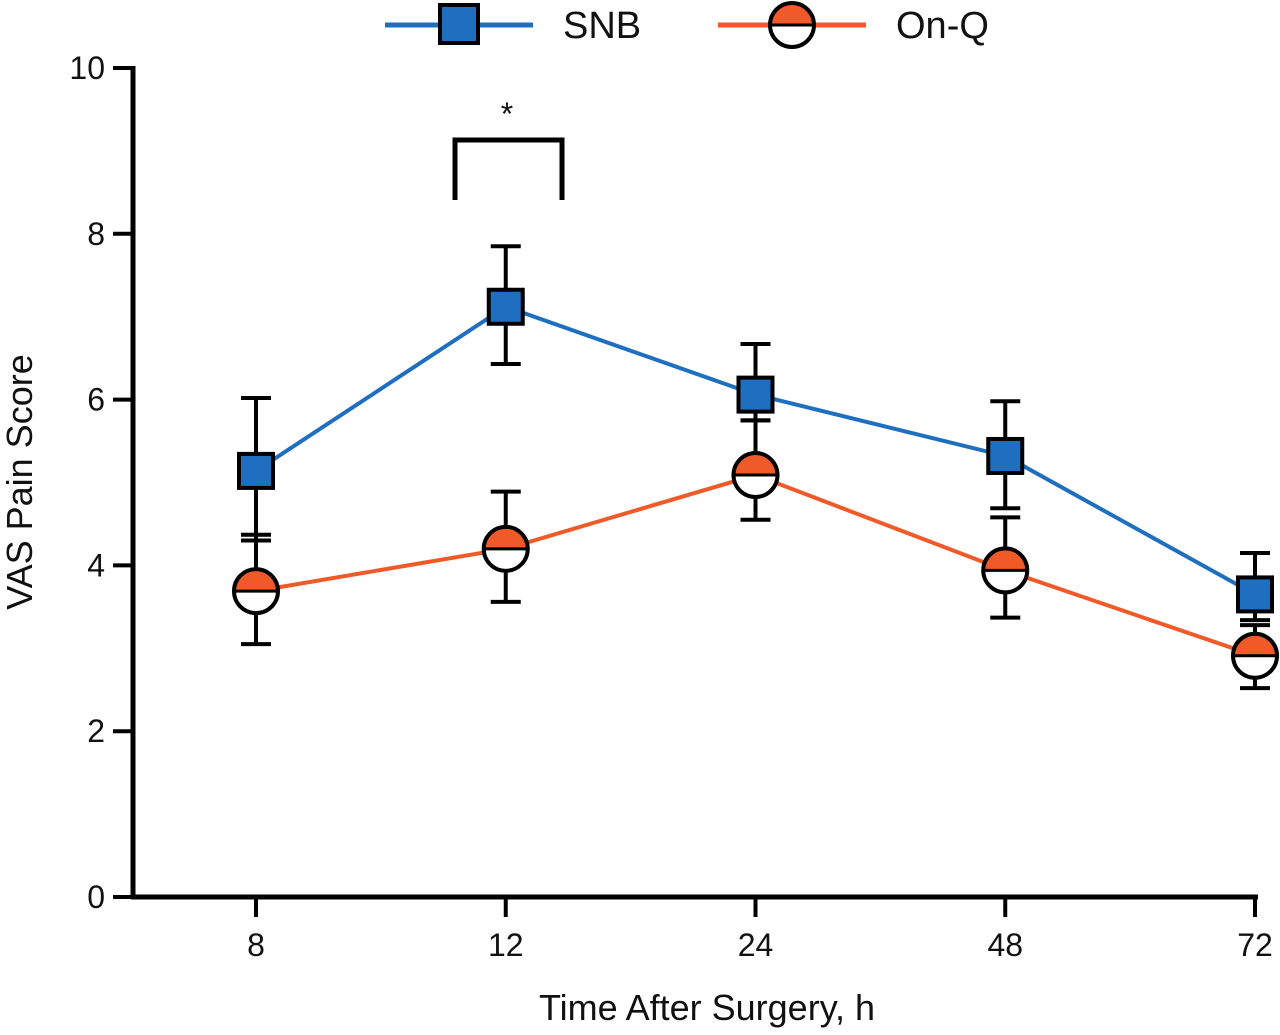 The width and height of the screenshot is (1280, 1035). Describe the element at coordinates (942, 26) in the screenshot. I see `legend-label: On-Q` at that location.